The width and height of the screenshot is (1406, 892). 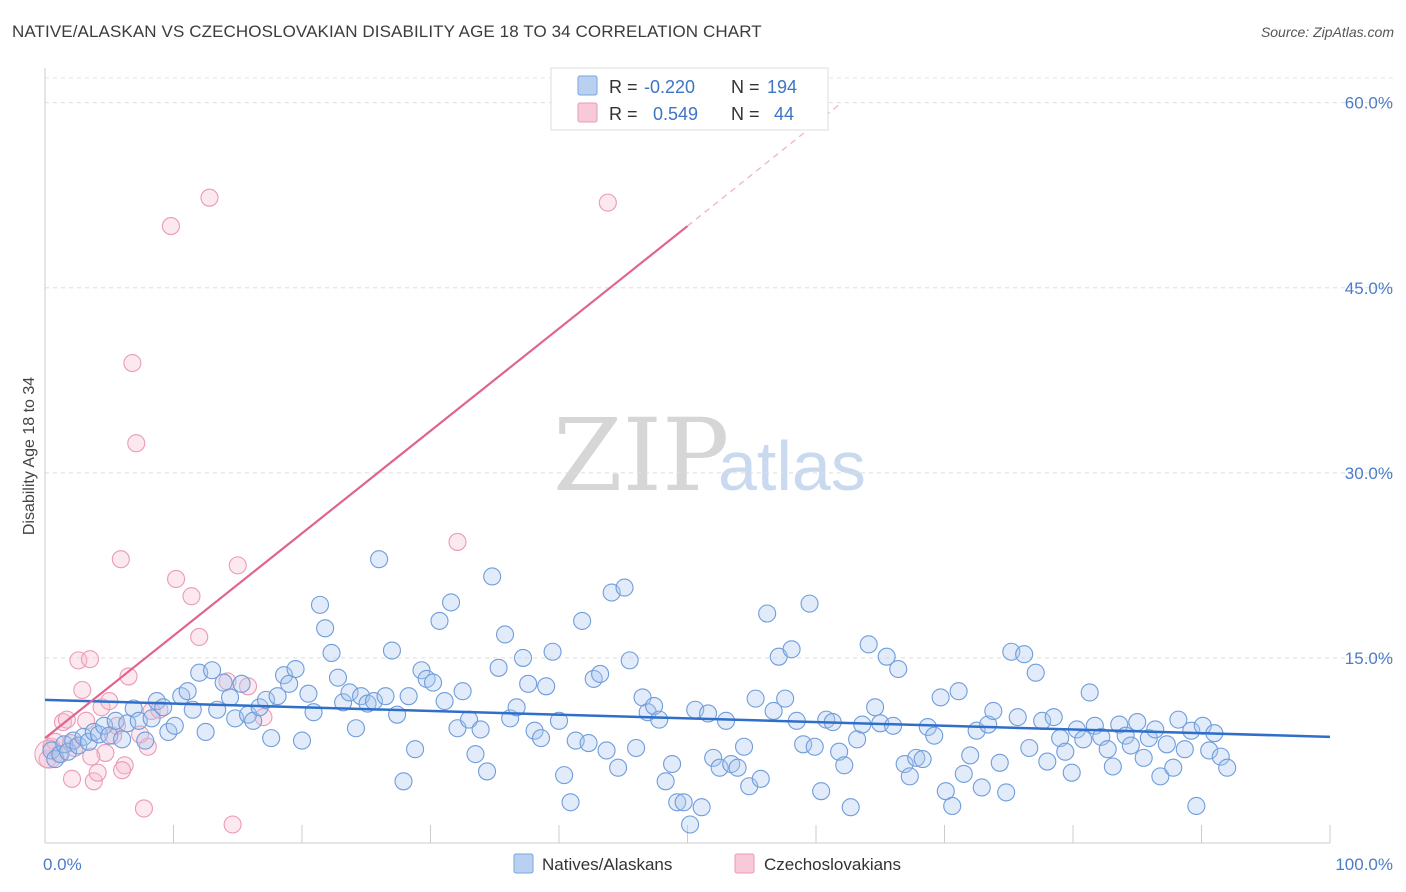 What do you see at coordinates (1369, 473) in the screenshot?
I see `y-tick-label: 30.0%` at bounding box center [1369, 473].